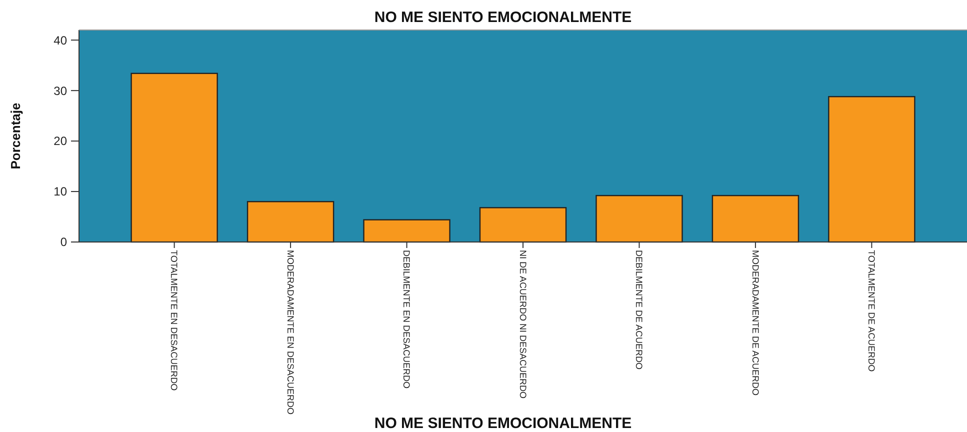 Image resolution: width=967 pixels, height=432 pixels. I want to click on x-axis-title: NO ME SIENTO EMOCIONALMENTE, so click(503, 423).